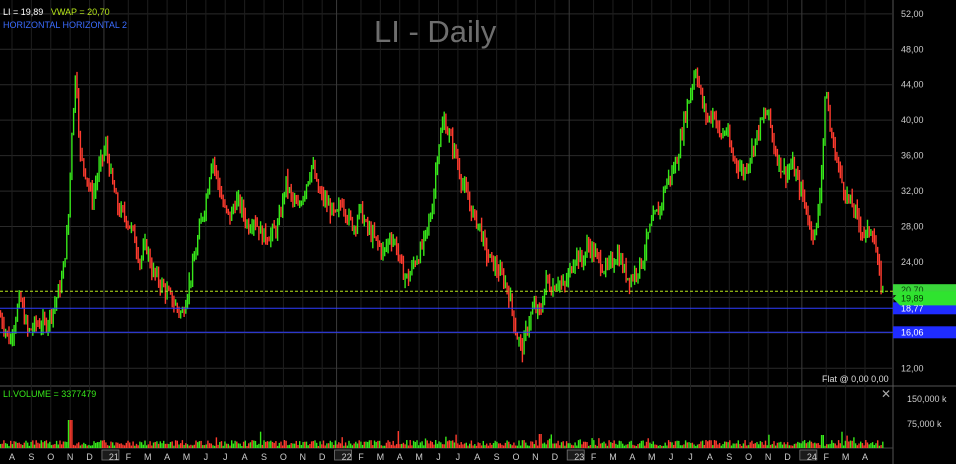 Image resolution: width=956 pixels, height=464 pixels. I want to click on chart-title: LI - Daily, so click(435, 31).